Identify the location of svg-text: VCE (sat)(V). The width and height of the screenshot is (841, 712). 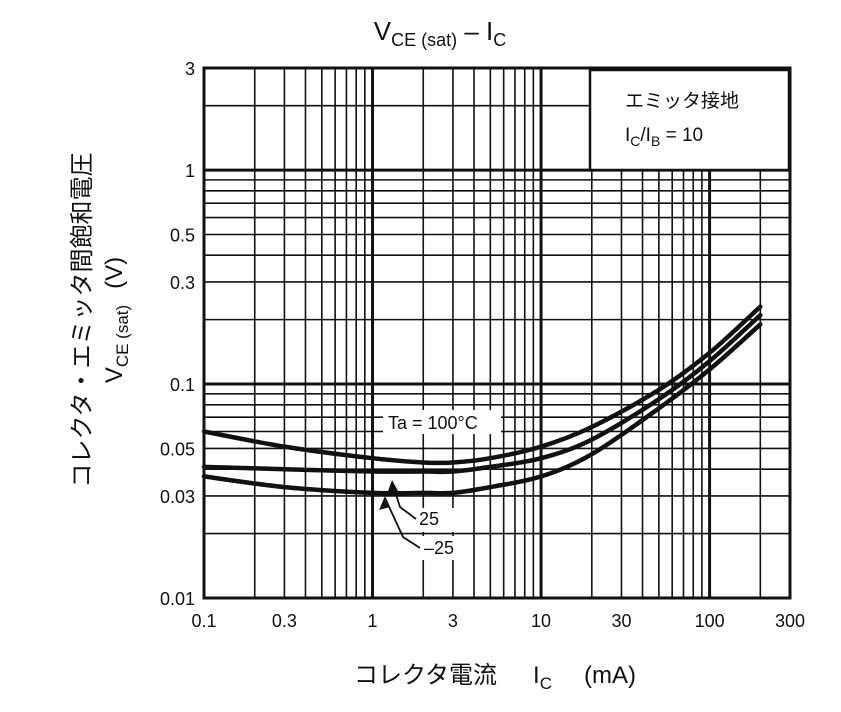
(116, 320).